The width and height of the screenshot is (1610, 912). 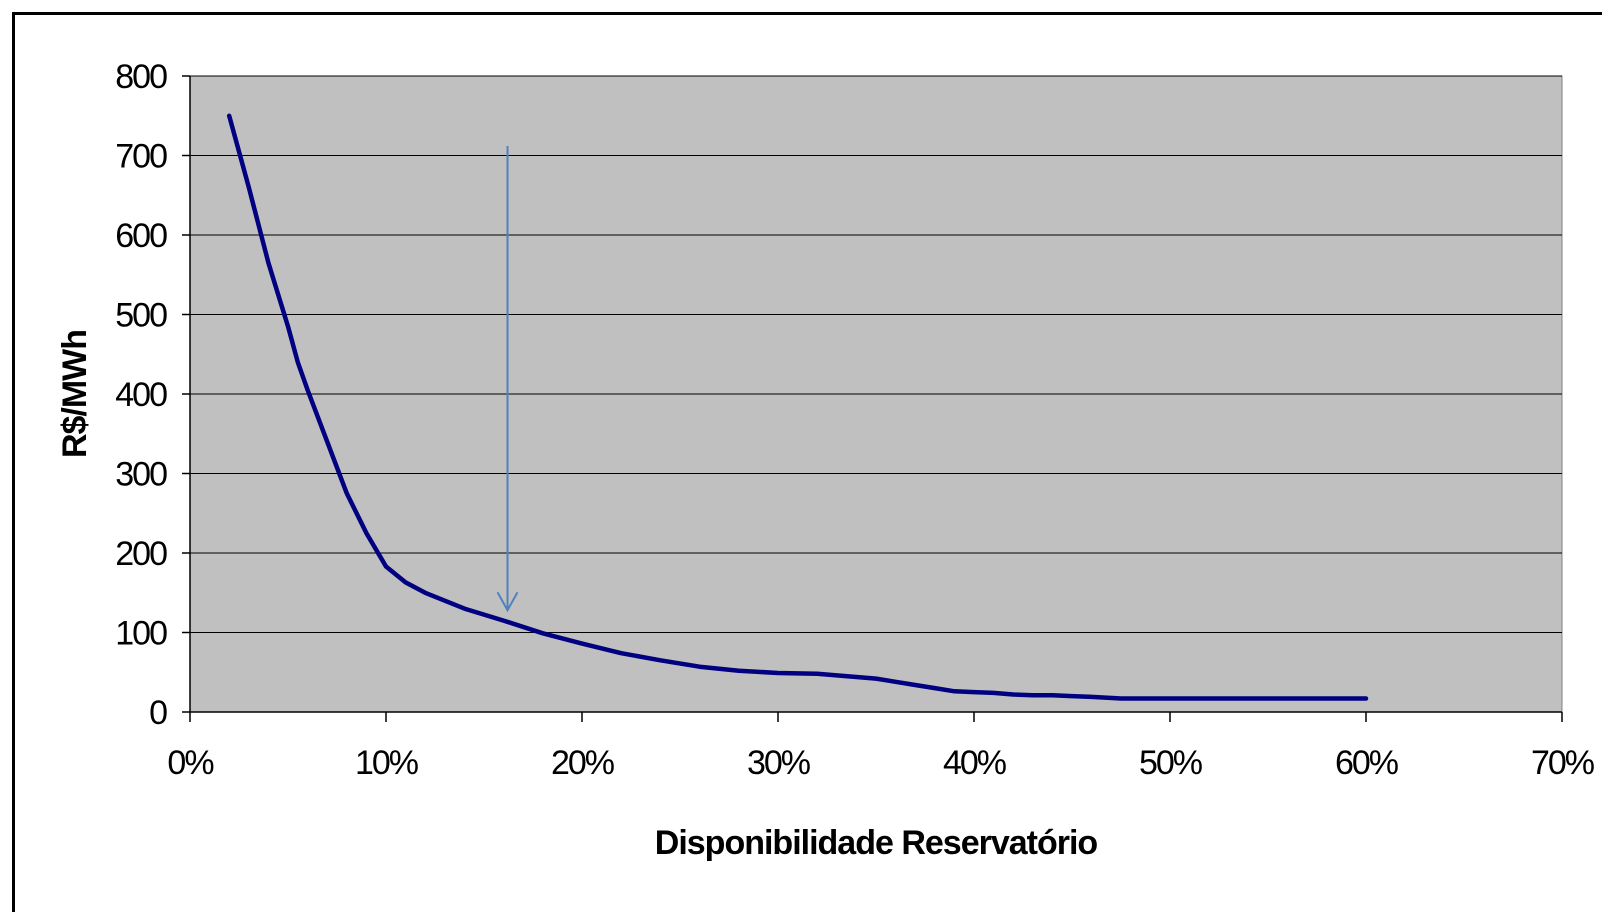 What do you see at coordinates (1171, 763) in the screenshot?
I see `x-tick-label: 50%` at bounding box center [1171, 763].